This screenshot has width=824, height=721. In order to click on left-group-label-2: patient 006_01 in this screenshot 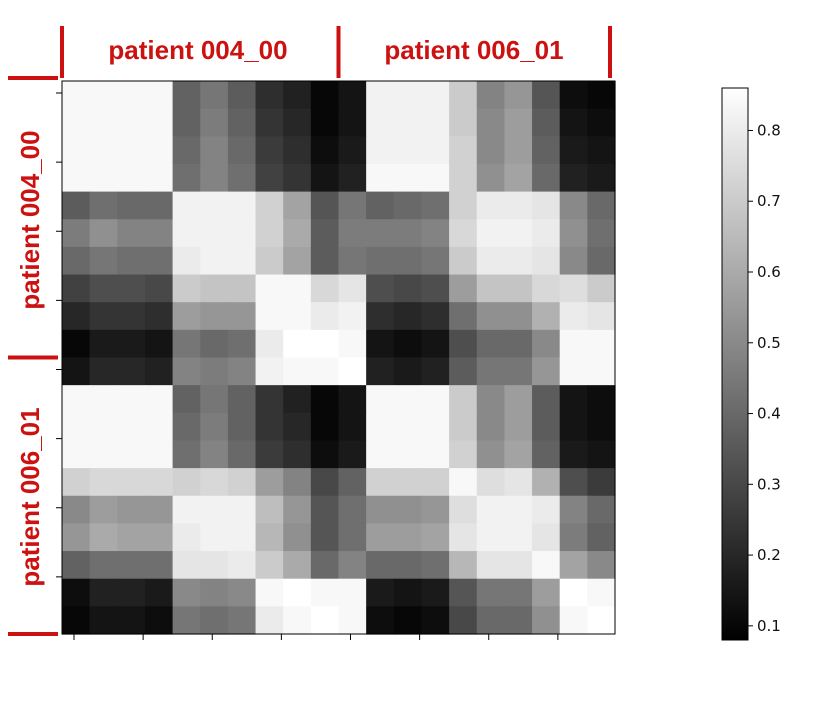, I will do `click(30, 496)`.